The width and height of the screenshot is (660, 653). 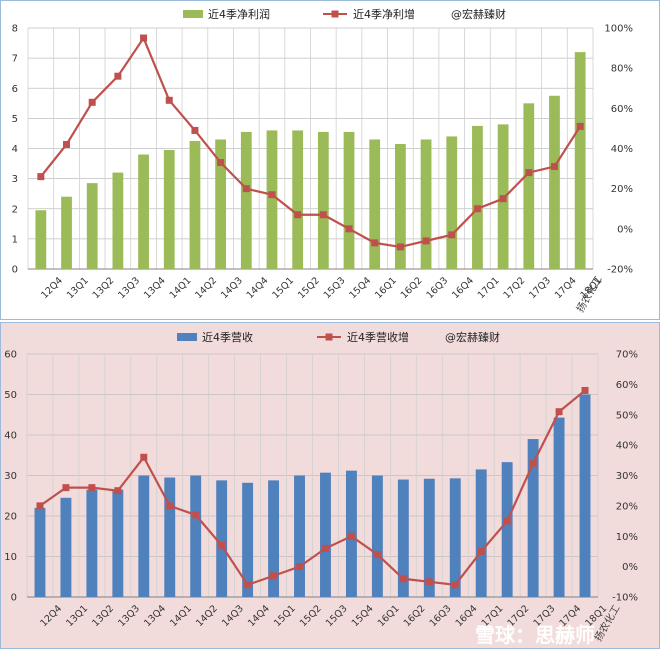 What do you see at coordinates (15, 89) in the screenshot?
I see `y-left-tick-label: 6` at bounding box center [15, 89].